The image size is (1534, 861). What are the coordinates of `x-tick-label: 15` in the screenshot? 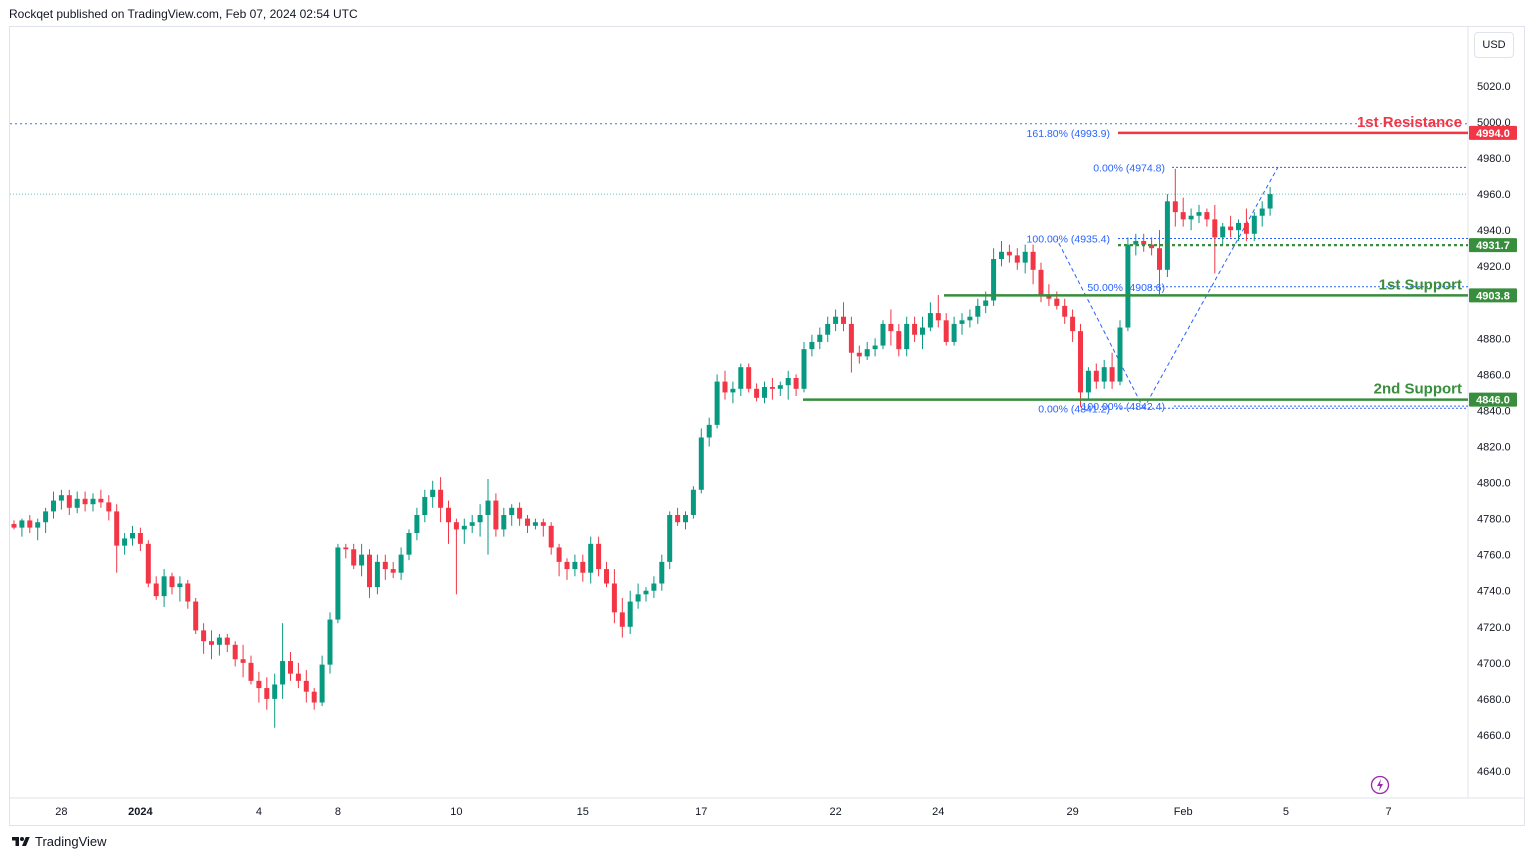 It's located at (583, 812).